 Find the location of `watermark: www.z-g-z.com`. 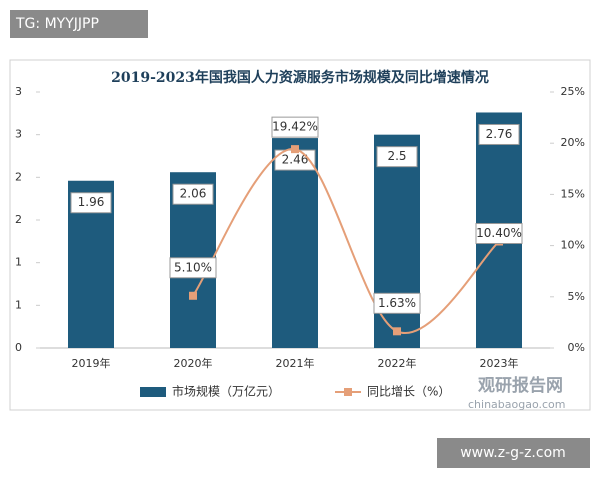

watermark: www.z-g-z.com is located at coordinates (513, 453).